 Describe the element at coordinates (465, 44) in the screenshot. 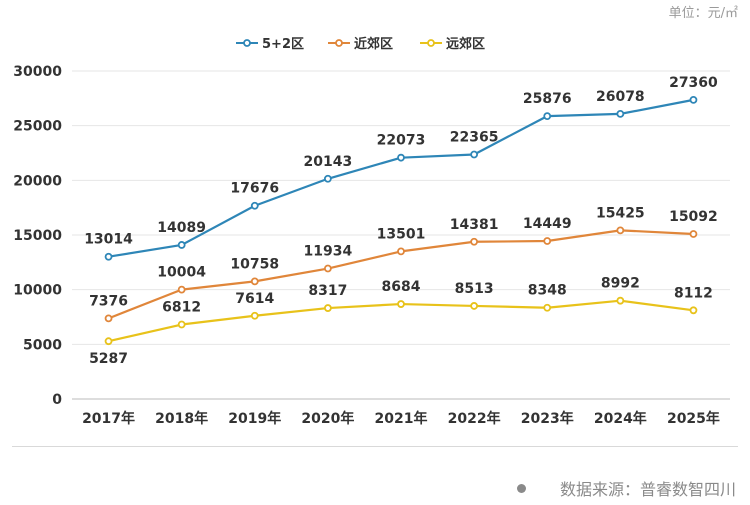

I see `legend-label: 远郊区` at that location.